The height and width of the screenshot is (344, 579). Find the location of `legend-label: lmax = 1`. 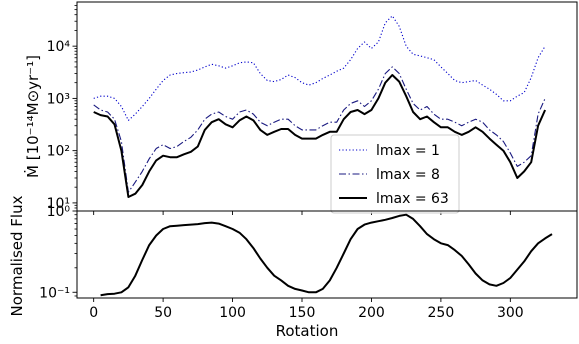

legend-label: lmax = 1 is located at coordinates (408, 151).